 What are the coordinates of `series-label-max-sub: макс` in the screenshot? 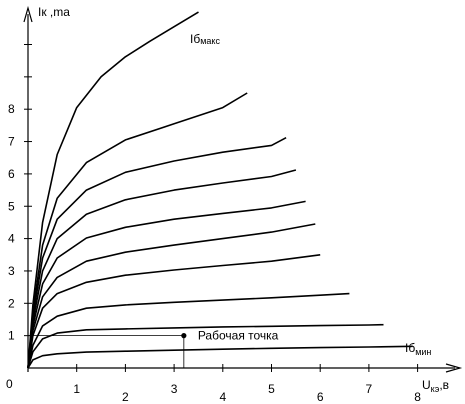 It's located at (210, 41).